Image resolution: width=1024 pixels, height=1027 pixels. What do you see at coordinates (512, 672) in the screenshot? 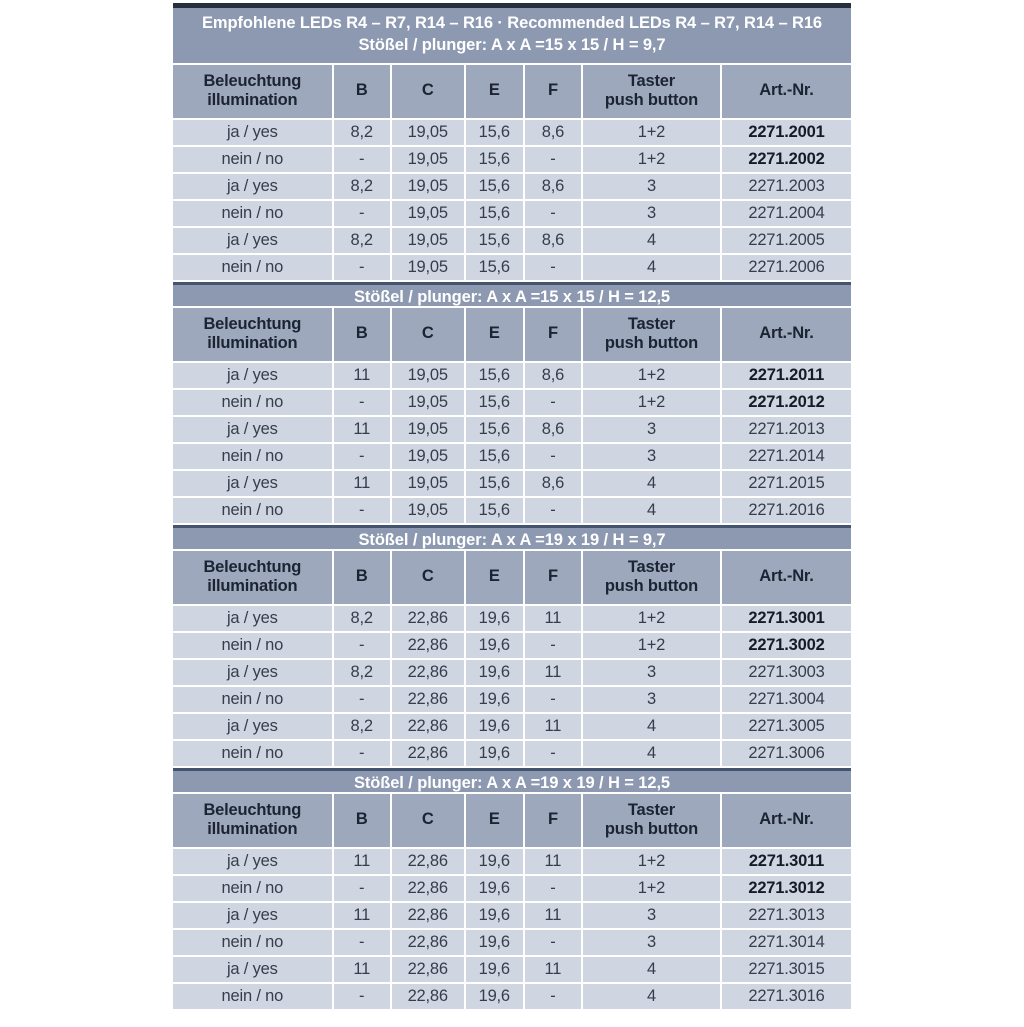
I see `table-row: ja / yes 8,2 22,86 19,6 11 3 2271.3003` at bounding box center [512, 672].